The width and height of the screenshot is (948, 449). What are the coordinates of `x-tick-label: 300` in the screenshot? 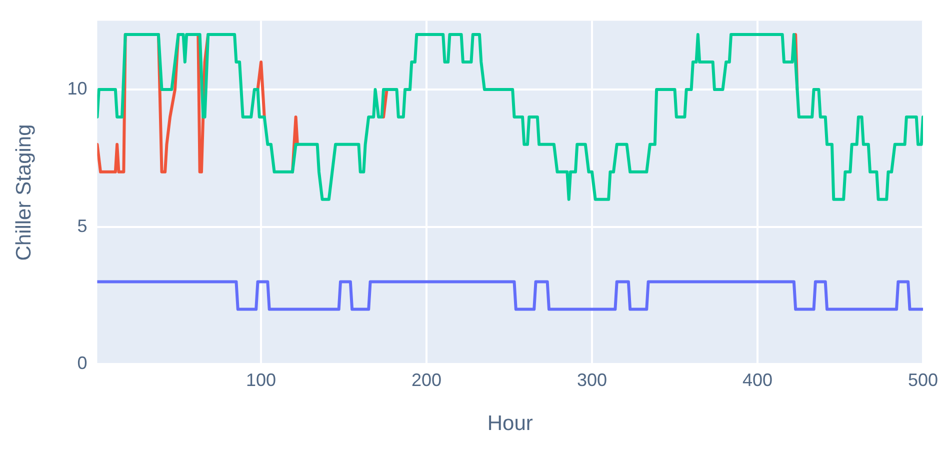 It's located at (592, 380).